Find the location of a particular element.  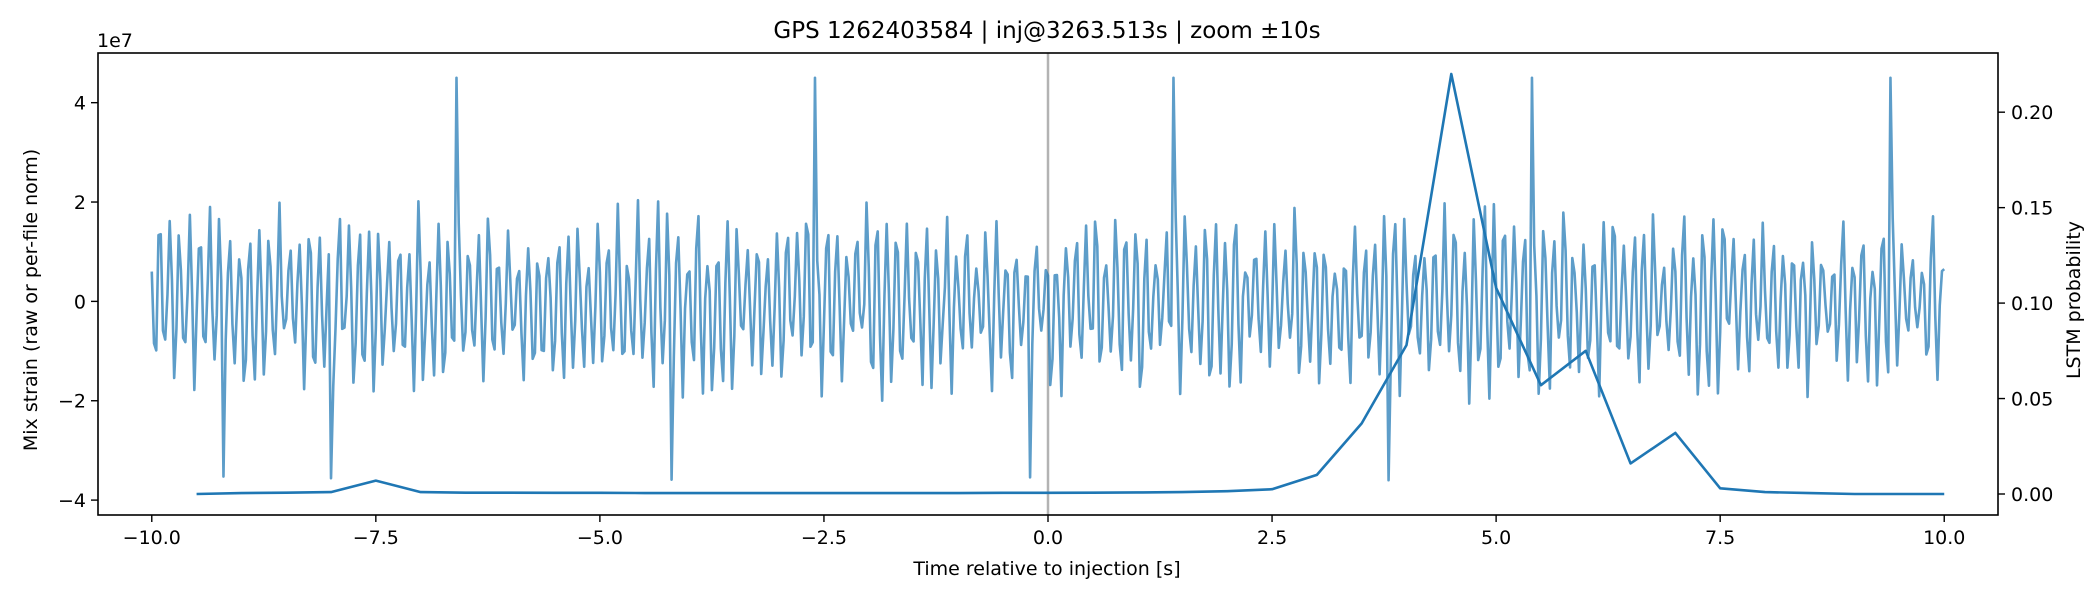

x-tick-label: −5.0 is located at coordinates (600, 538).